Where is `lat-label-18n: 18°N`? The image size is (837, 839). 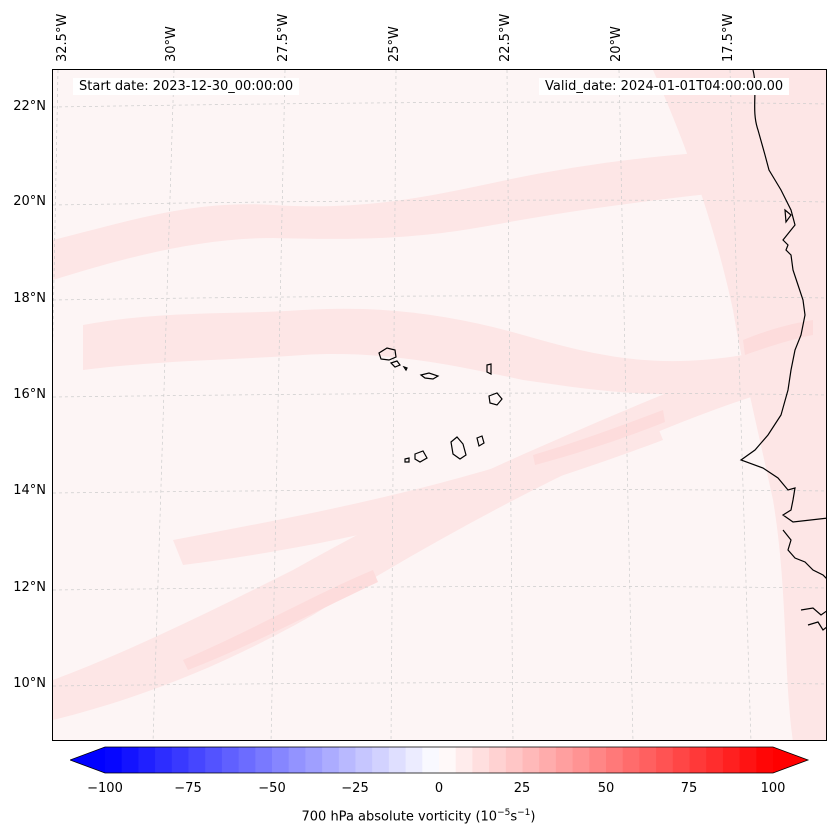
lat-label-18n: 18°N is located at coordinates (29, 298).